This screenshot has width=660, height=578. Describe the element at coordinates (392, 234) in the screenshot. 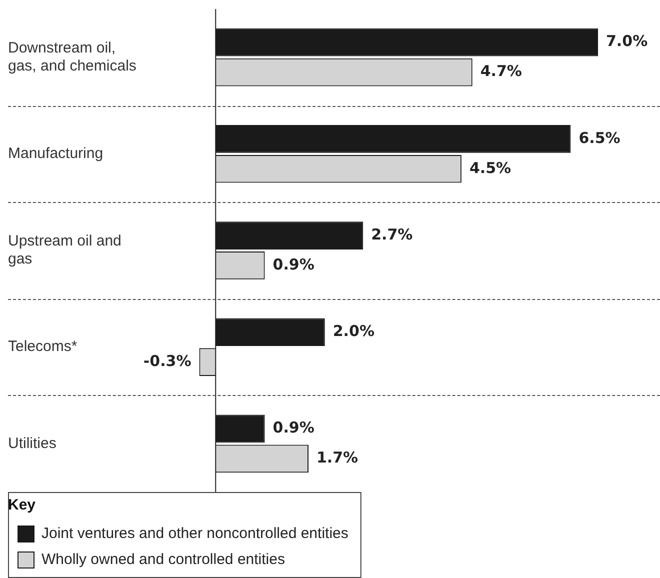

I see `data-label: 2.7%` at that location.